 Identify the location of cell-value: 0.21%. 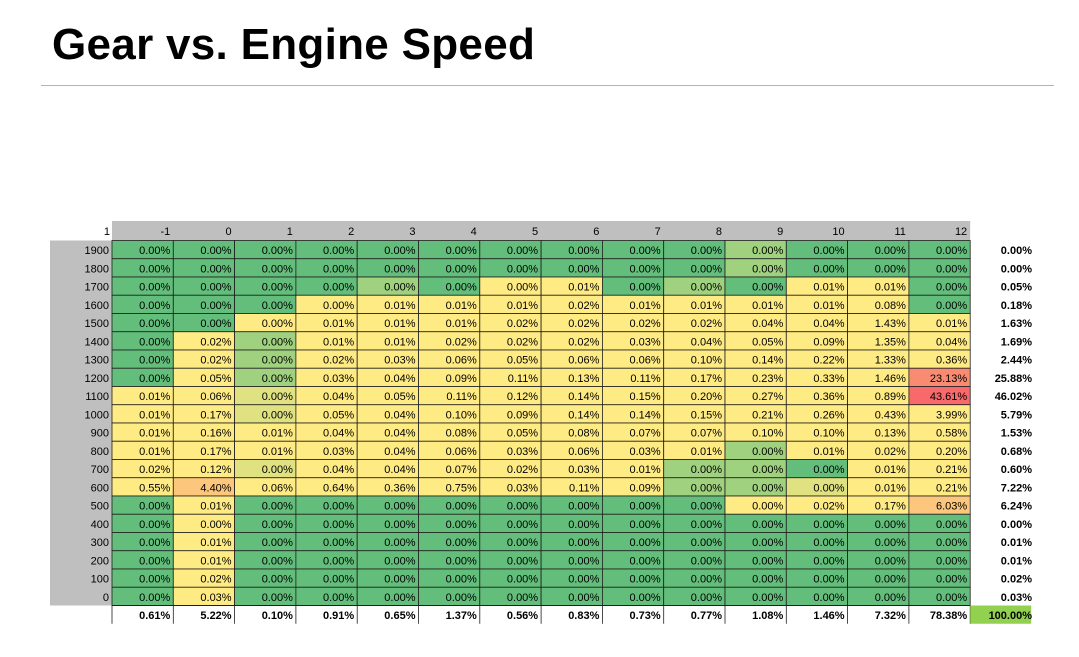
(767, 415).